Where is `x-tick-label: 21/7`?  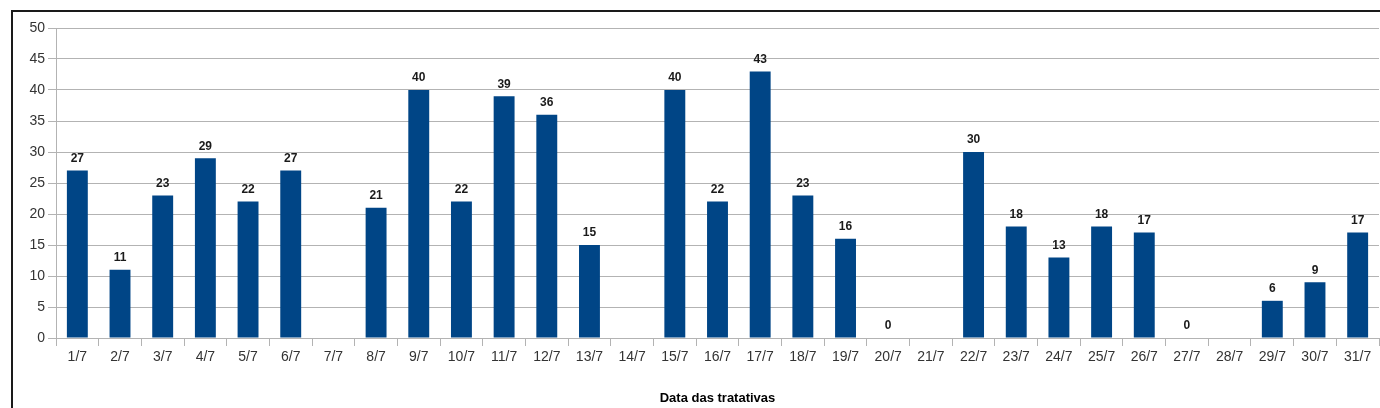 x-tick-label: 21/7 is located at coordinates (931, 356).